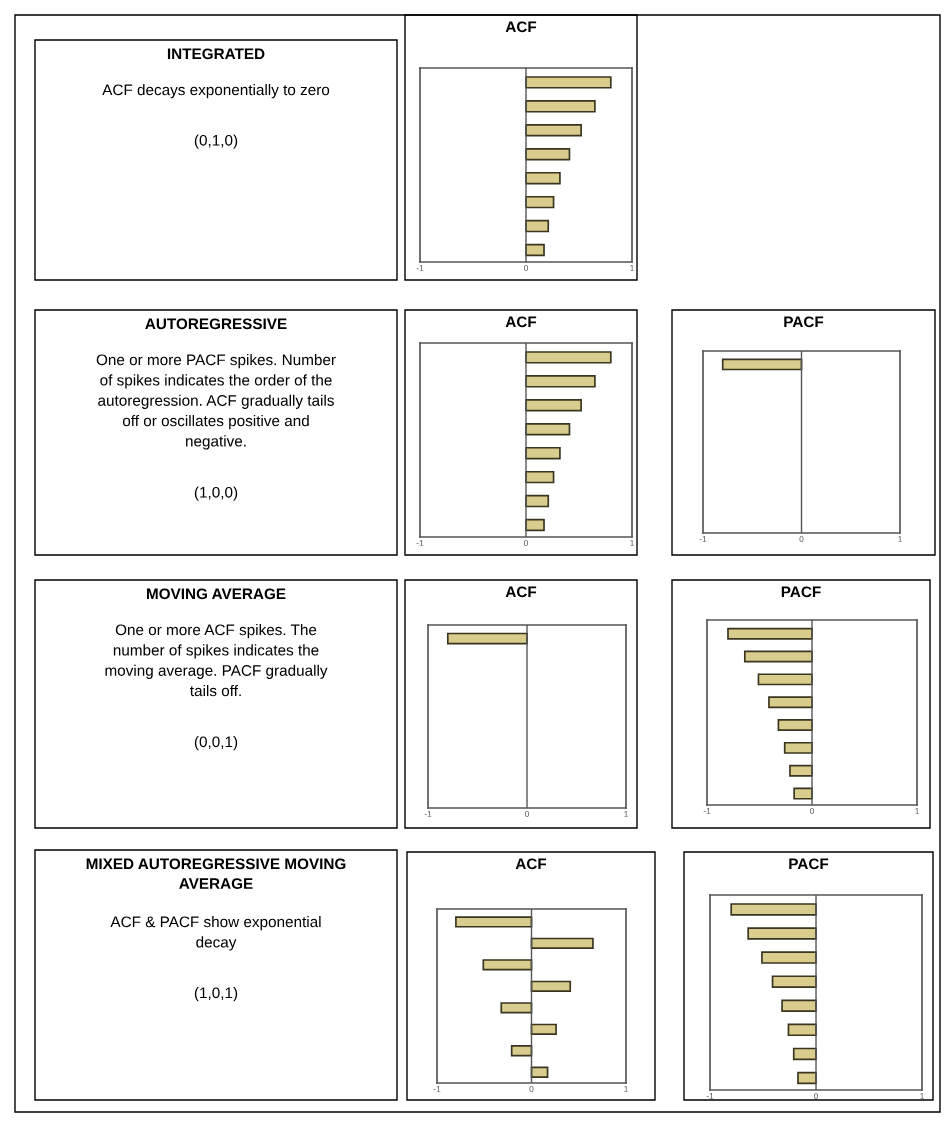 This screenshot has height=1122, width=945. I want to click on text: MIXED AUTOREGRESSIVE MOVING AVERAGE, so click(216, 873).